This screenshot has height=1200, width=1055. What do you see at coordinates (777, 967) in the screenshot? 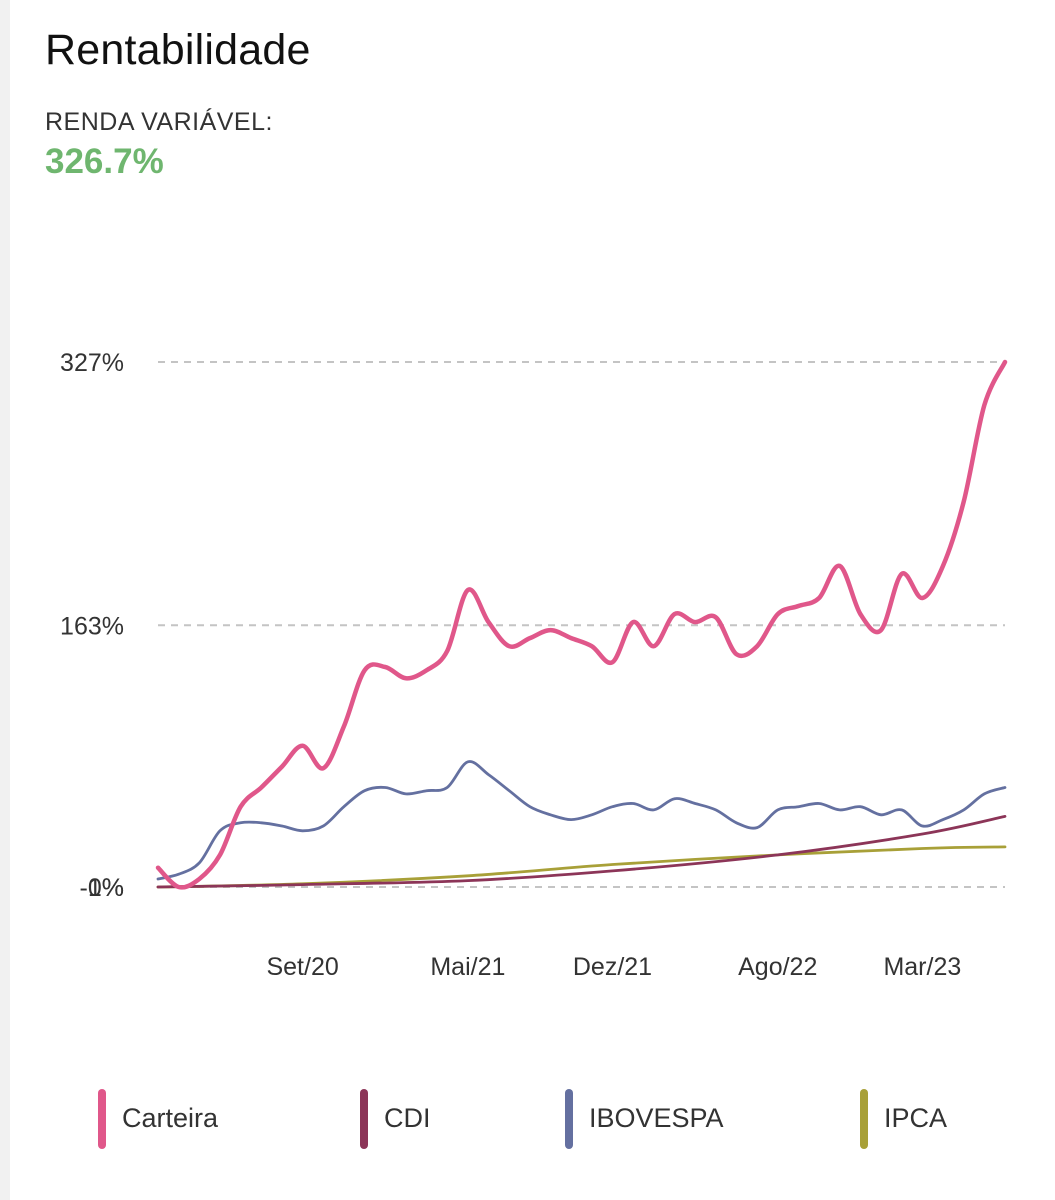
I see `x-tick-label: Ago/22` at bounding box center [777, 967].